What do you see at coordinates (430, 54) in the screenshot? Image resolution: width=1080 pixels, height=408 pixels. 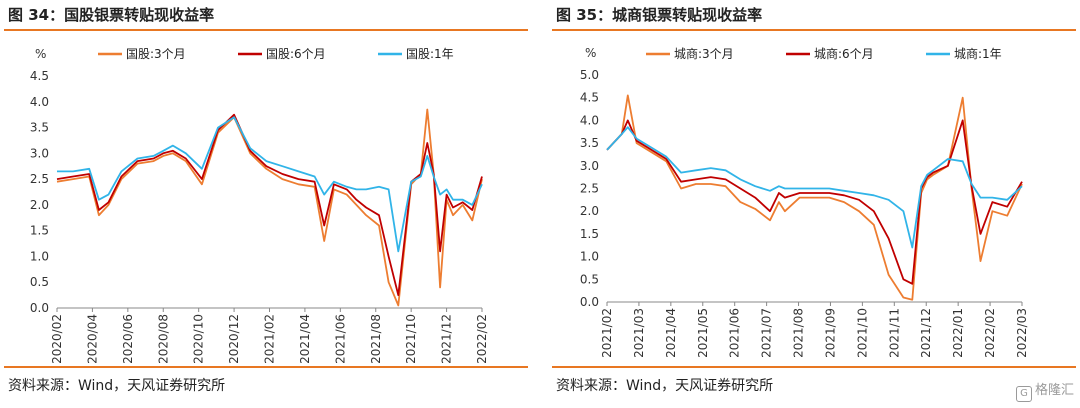 I see `legend-label: 国股:1年` at bounding box center [430, 54].